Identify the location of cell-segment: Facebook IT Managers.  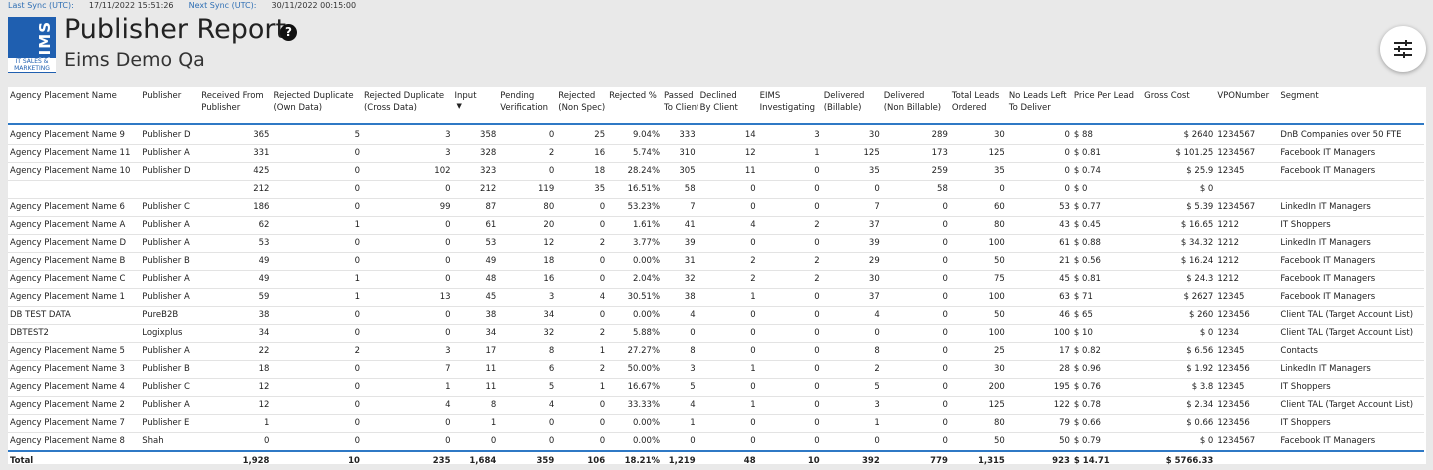
(1351, 442).